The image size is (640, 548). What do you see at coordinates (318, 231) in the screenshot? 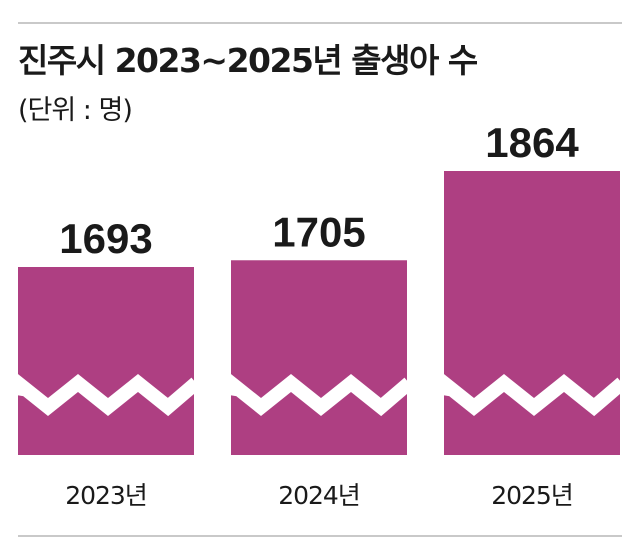
I see `data-label: 1705` at bounding box center [318, 231].